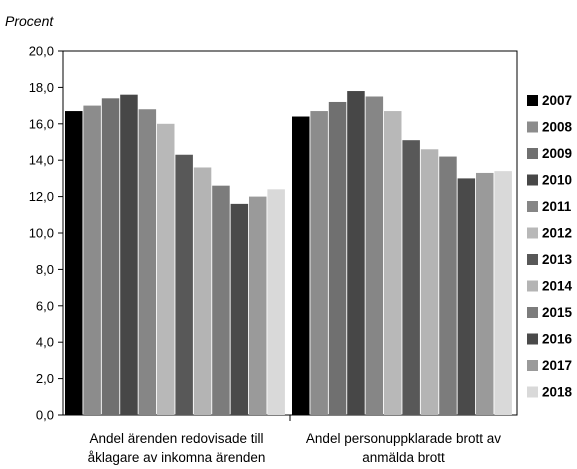 This screenshot has height=469, width=577. I want to click on y-tick-label: 0,0, so click(45, 415).